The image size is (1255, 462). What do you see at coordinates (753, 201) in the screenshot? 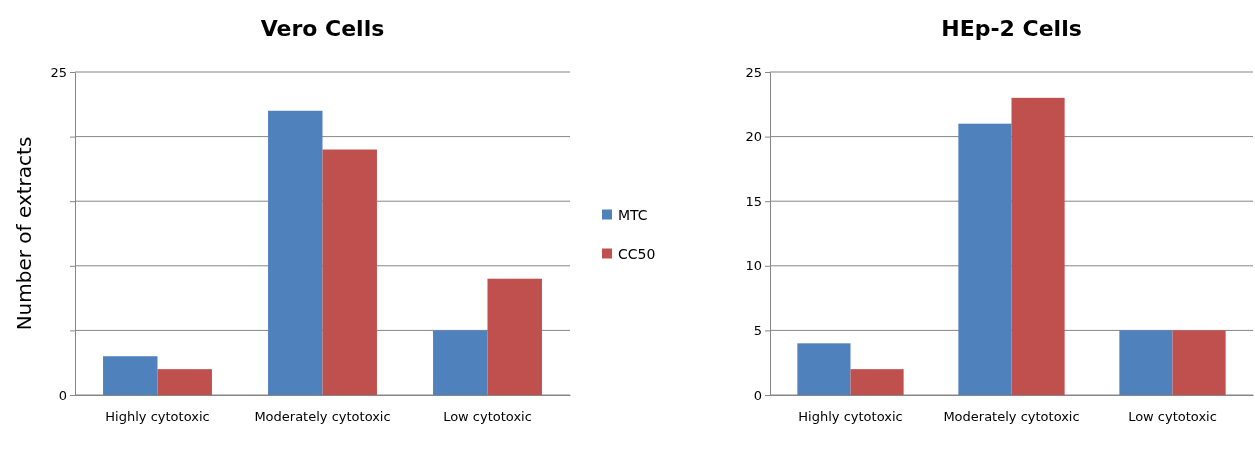
I see `y-tick-label: 15` at bounding box center [753, 201].